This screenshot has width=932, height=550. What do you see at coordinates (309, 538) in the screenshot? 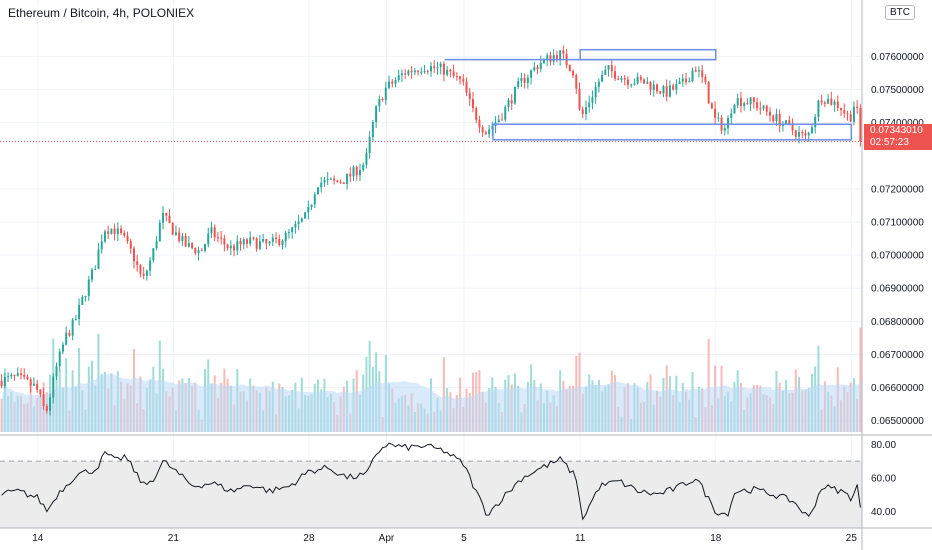
I see `time-tick-label: 28` at bounding box center [309, 538].